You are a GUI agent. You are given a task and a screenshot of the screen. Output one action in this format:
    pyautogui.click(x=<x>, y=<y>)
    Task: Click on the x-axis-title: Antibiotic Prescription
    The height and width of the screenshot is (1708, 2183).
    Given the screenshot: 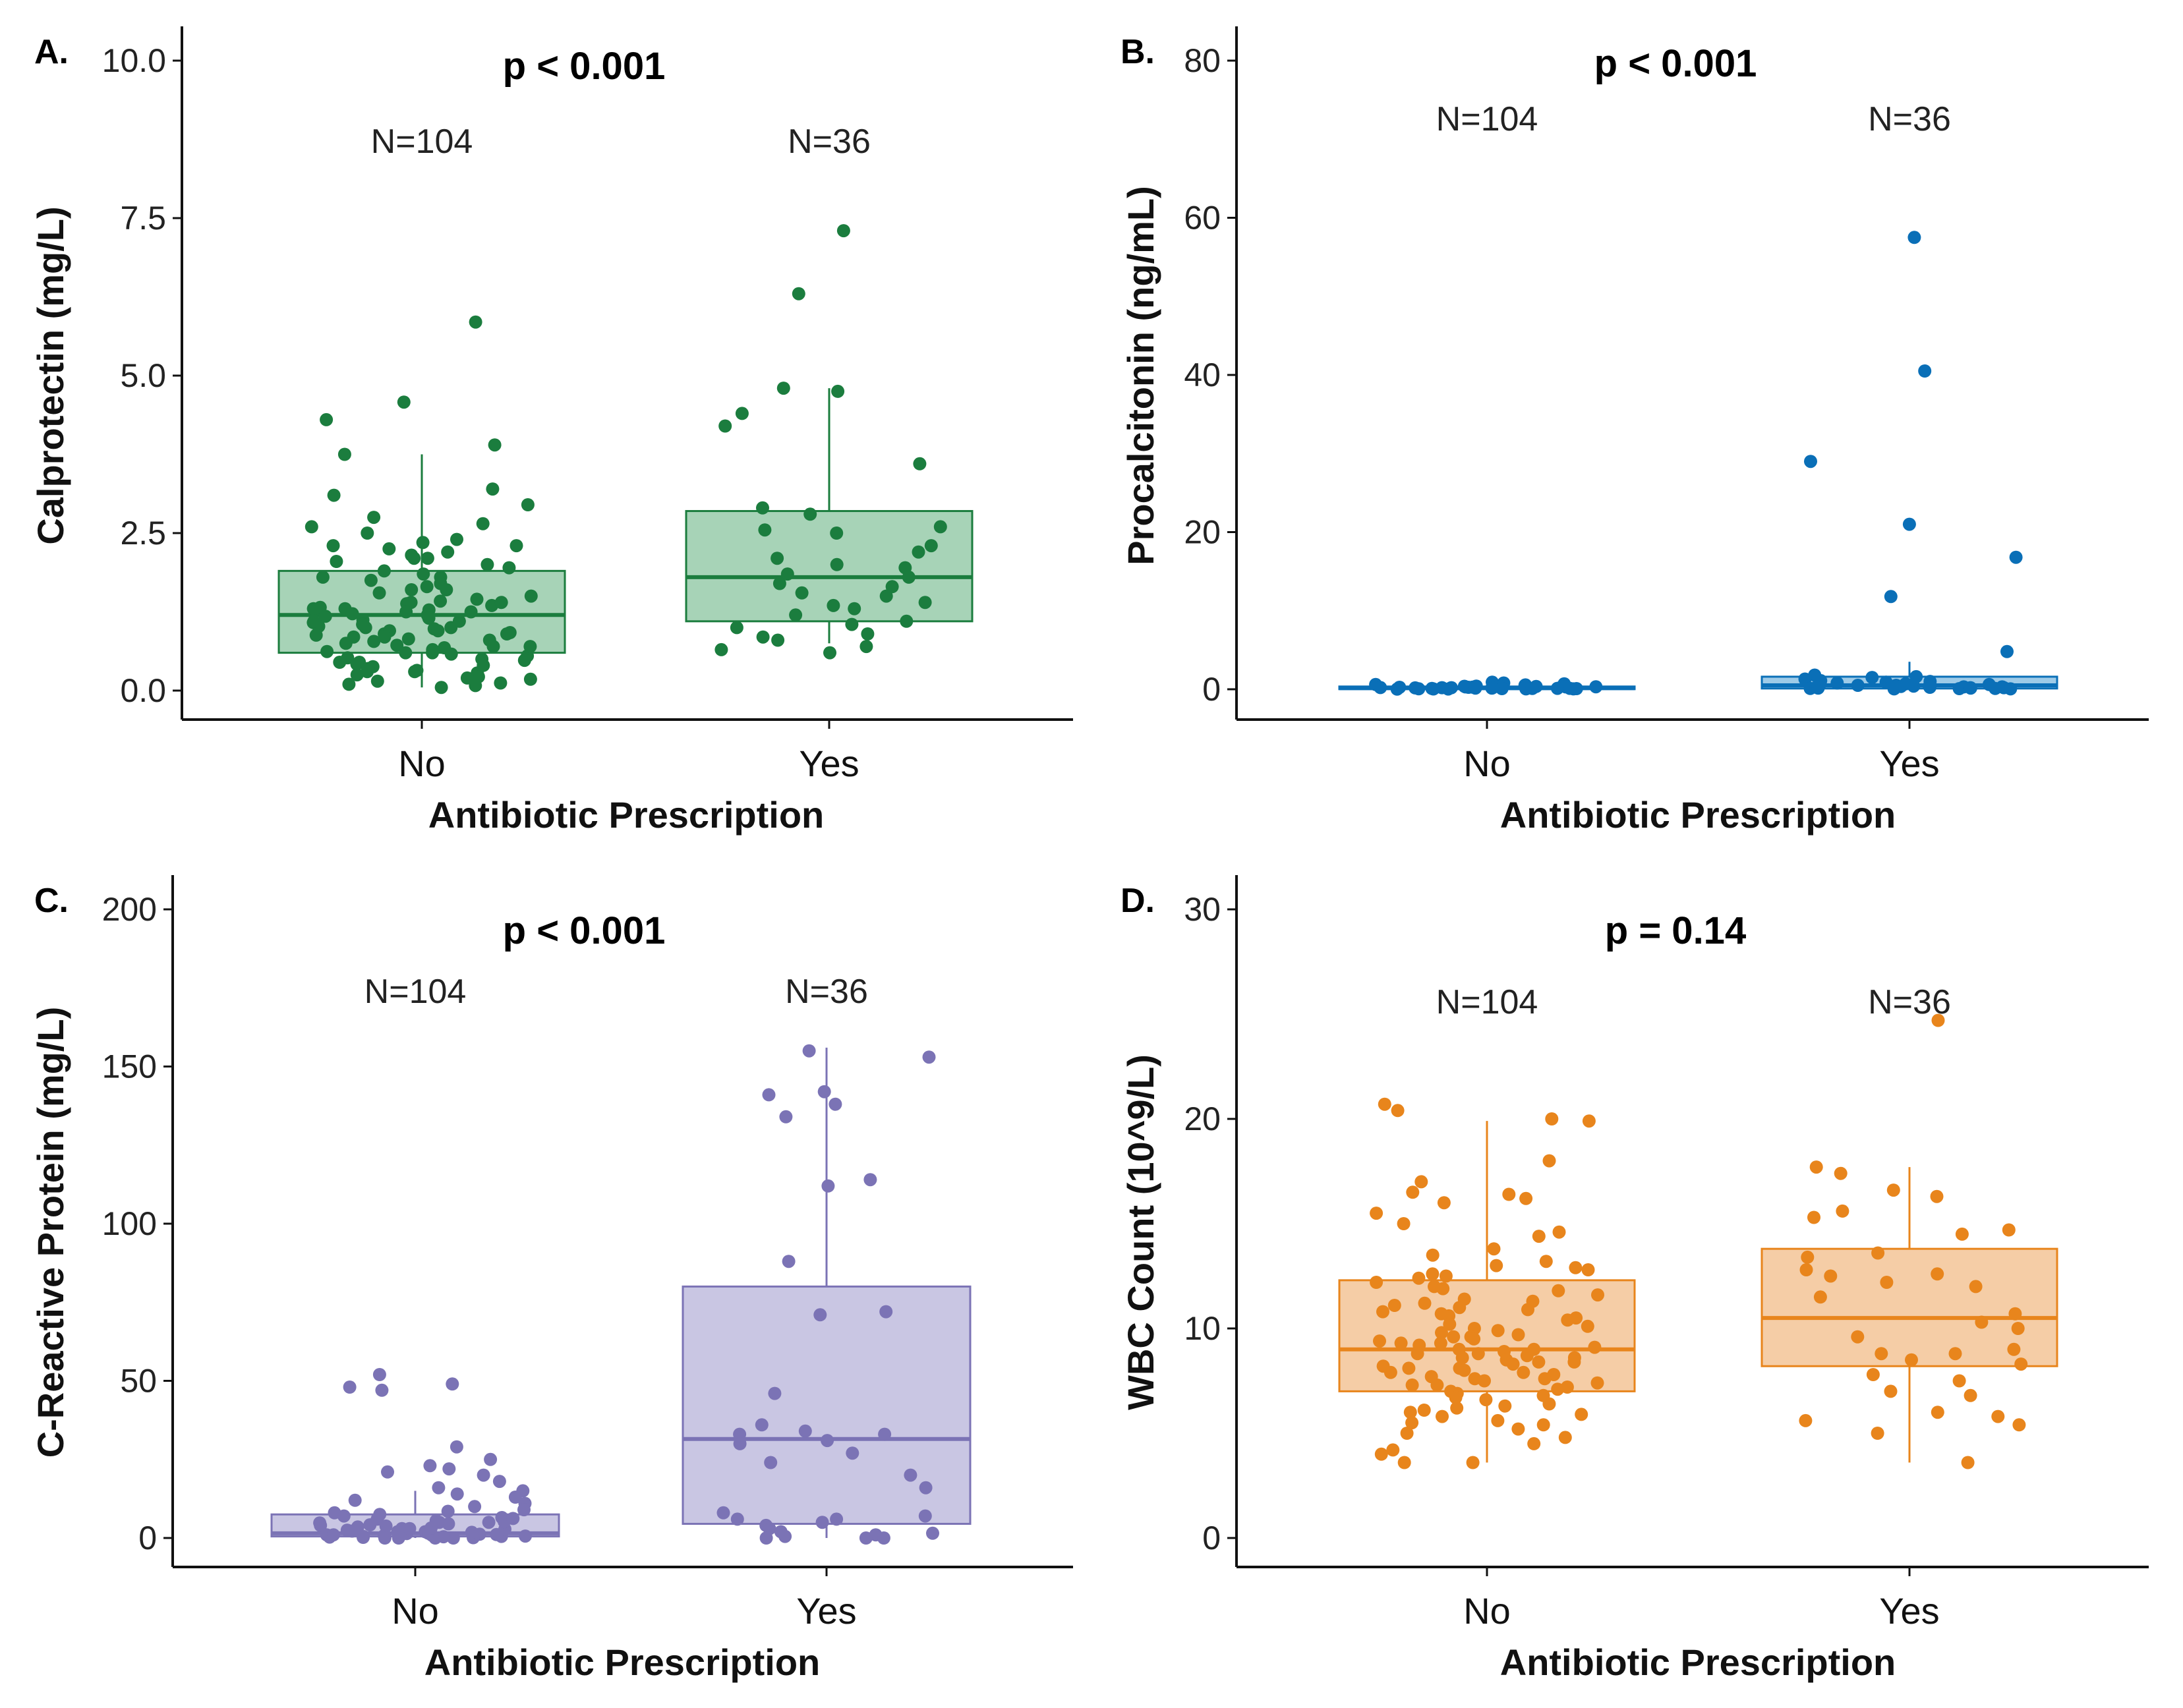 What is the action you would take?
    pyautogui.click(x=626, y=815)
    